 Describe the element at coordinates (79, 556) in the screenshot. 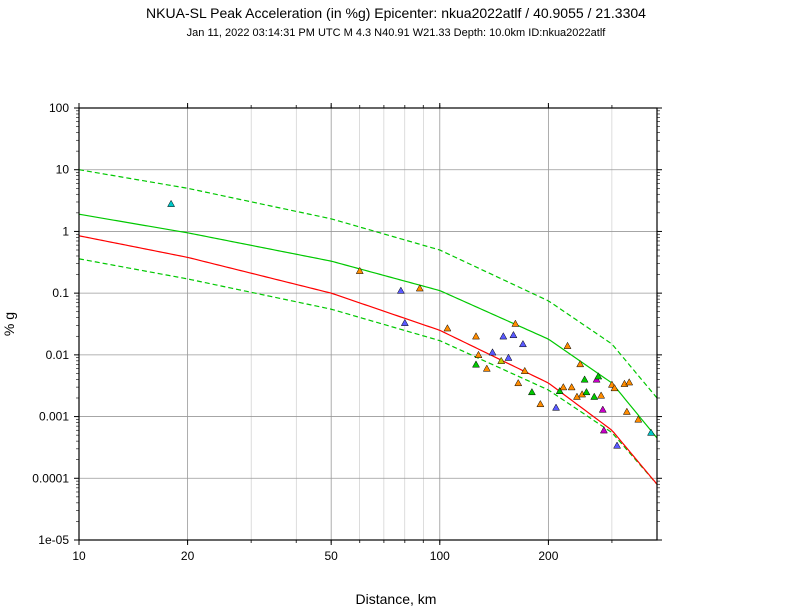

I see `x-tick-label: 10` at that location.